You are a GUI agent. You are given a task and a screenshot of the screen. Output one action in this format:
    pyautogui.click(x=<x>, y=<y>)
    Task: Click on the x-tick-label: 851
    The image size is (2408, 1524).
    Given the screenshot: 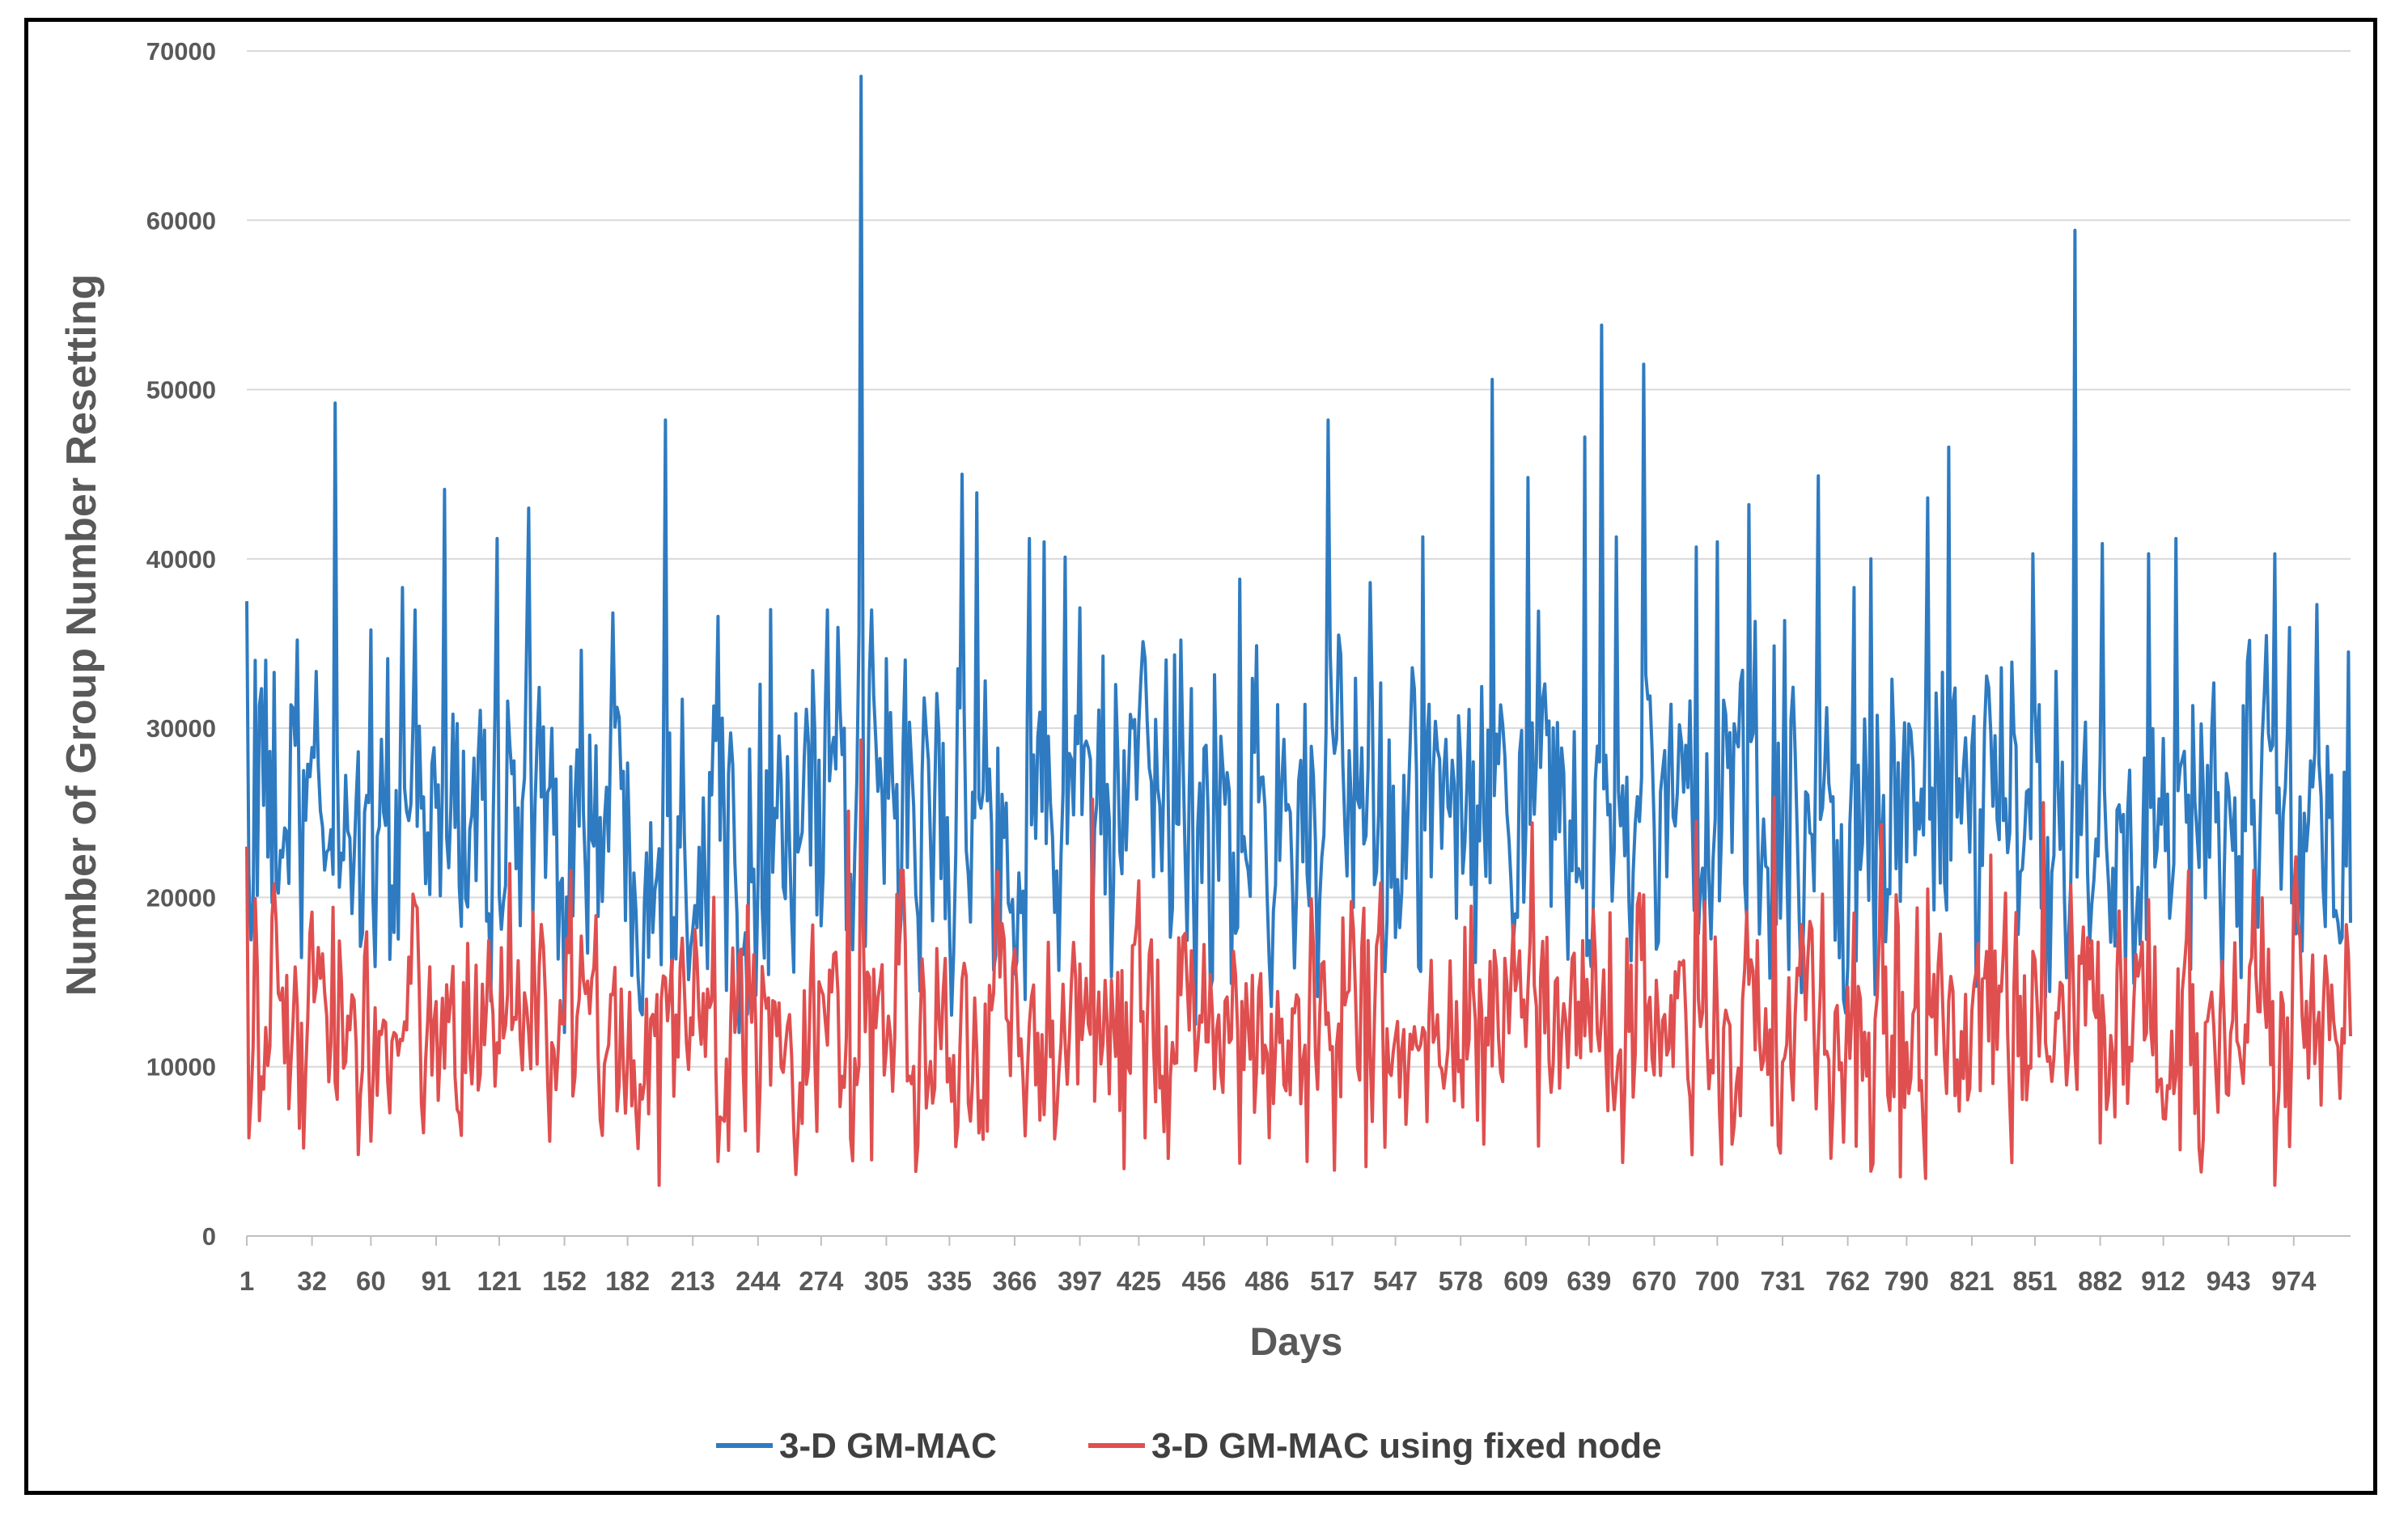 What is the action you would take?
    pyautogui.click(x=2035, y=1281)
    